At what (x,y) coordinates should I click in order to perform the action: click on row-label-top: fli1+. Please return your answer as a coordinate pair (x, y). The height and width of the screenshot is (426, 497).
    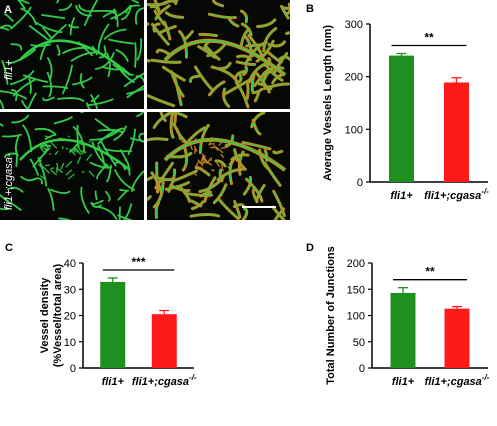
    Looking at the image, I should click on (9, 69).